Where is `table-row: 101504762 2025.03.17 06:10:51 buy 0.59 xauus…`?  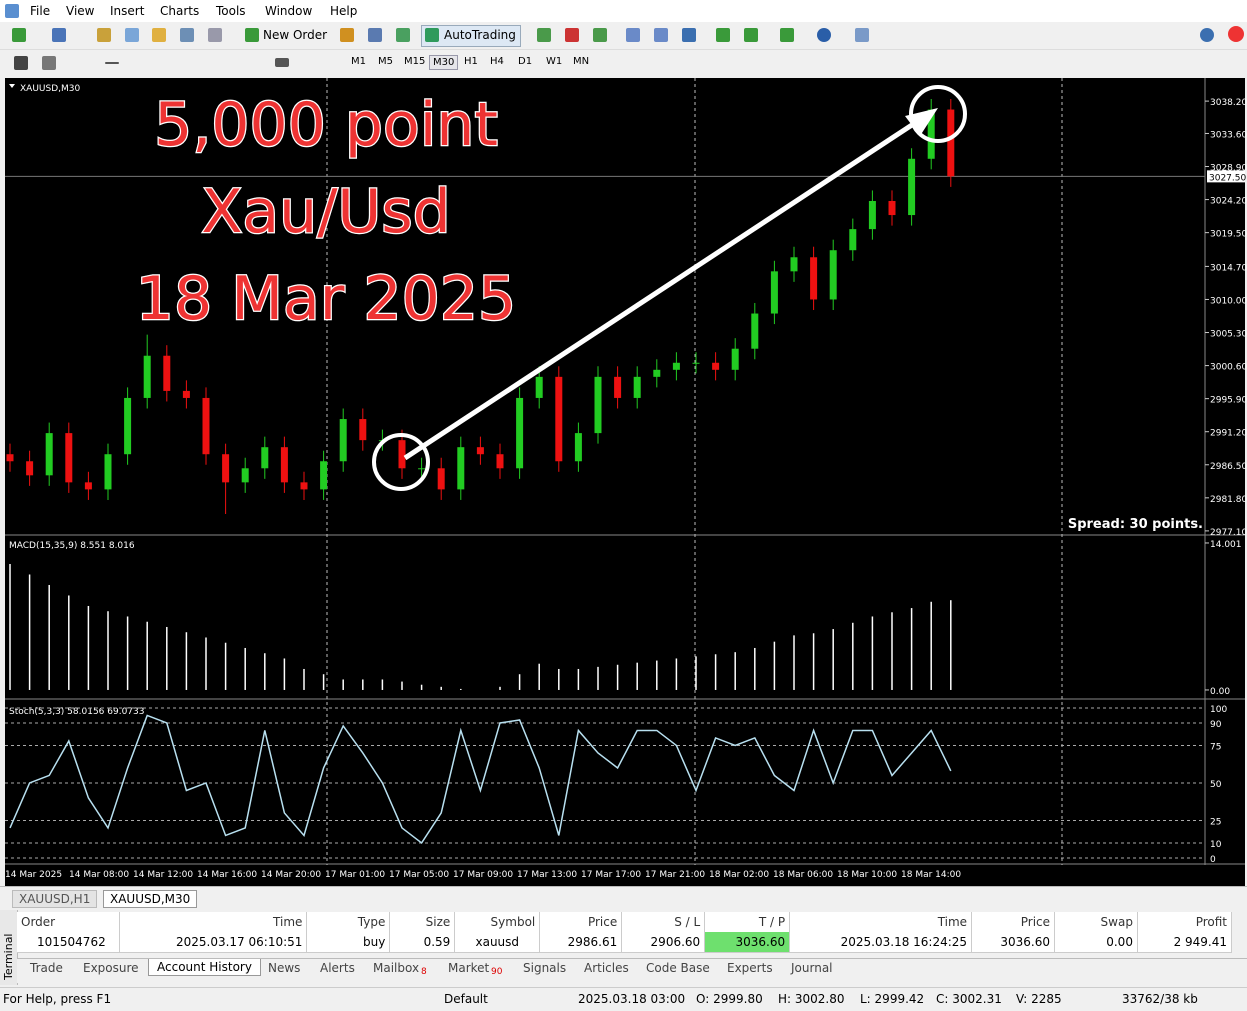 table-row: 101504762 2025.03.17 06:10:51 buy 0.59 xauus… is located at coordinates (625, 942).